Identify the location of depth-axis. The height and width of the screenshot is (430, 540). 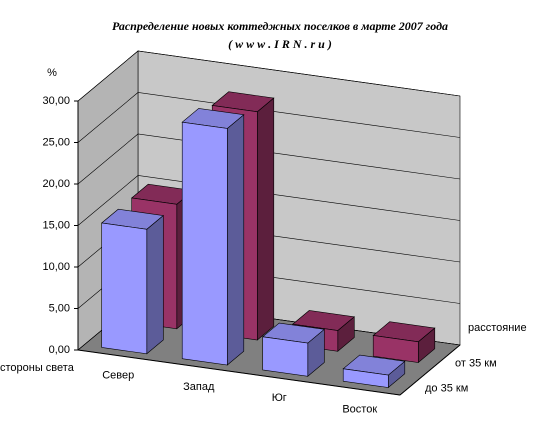
(430, 370).